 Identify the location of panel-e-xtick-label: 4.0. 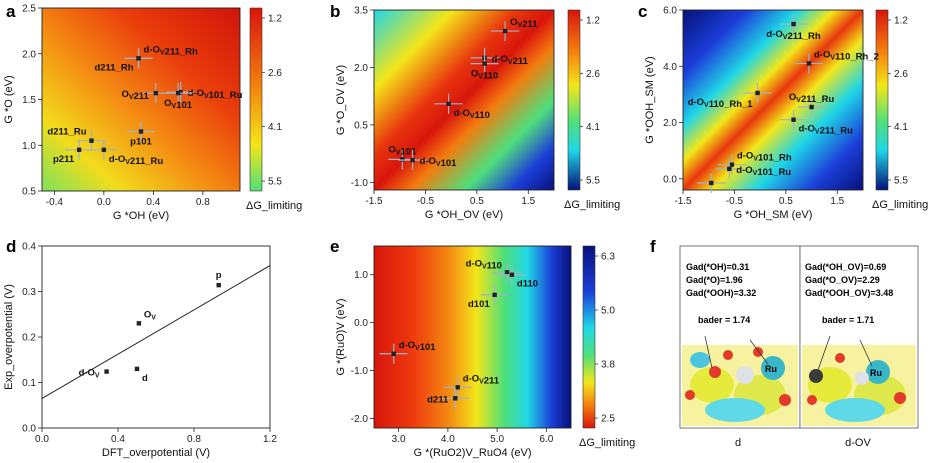
(448, 439).